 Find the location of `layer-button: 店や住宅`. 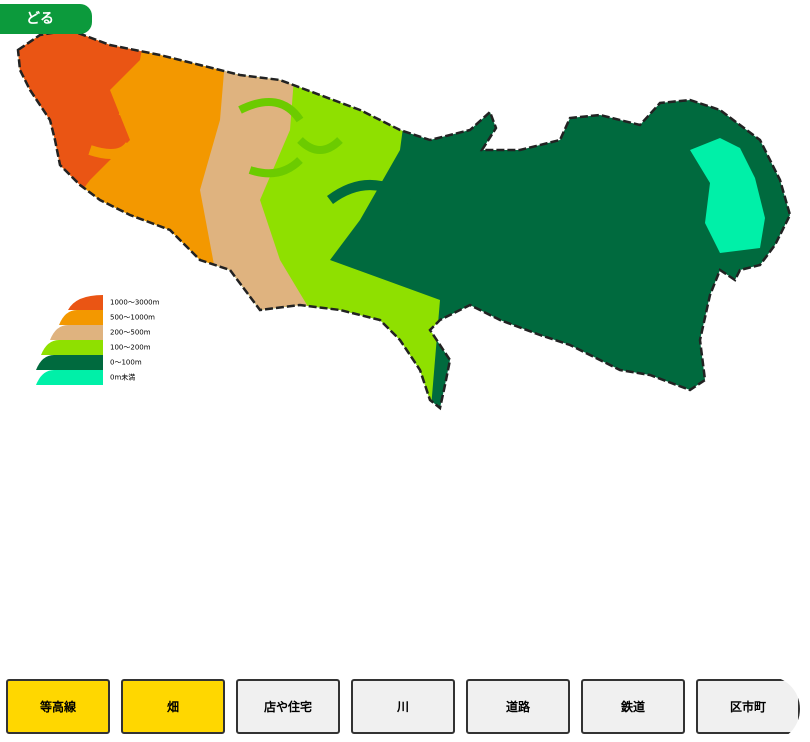

layer-button: 店や住宅 is located at coordinates (288, 706).